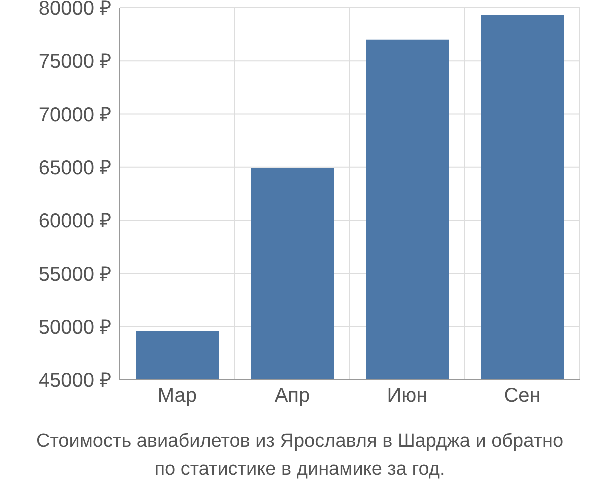 The image size is (600, 500). What do you see at coordinates (300, 470) in the screenshot?
I see `text: по статистике в динамике за год.` at bounding box center [300, 470].